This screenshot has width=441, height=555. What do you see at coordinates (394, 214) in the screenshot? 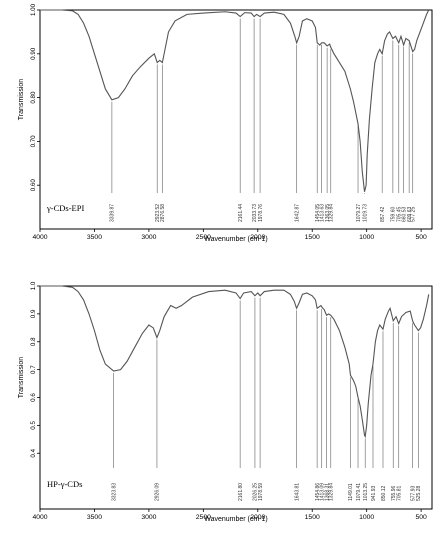
I see `peak-label: 759.60` at bounding box center [394, 214].